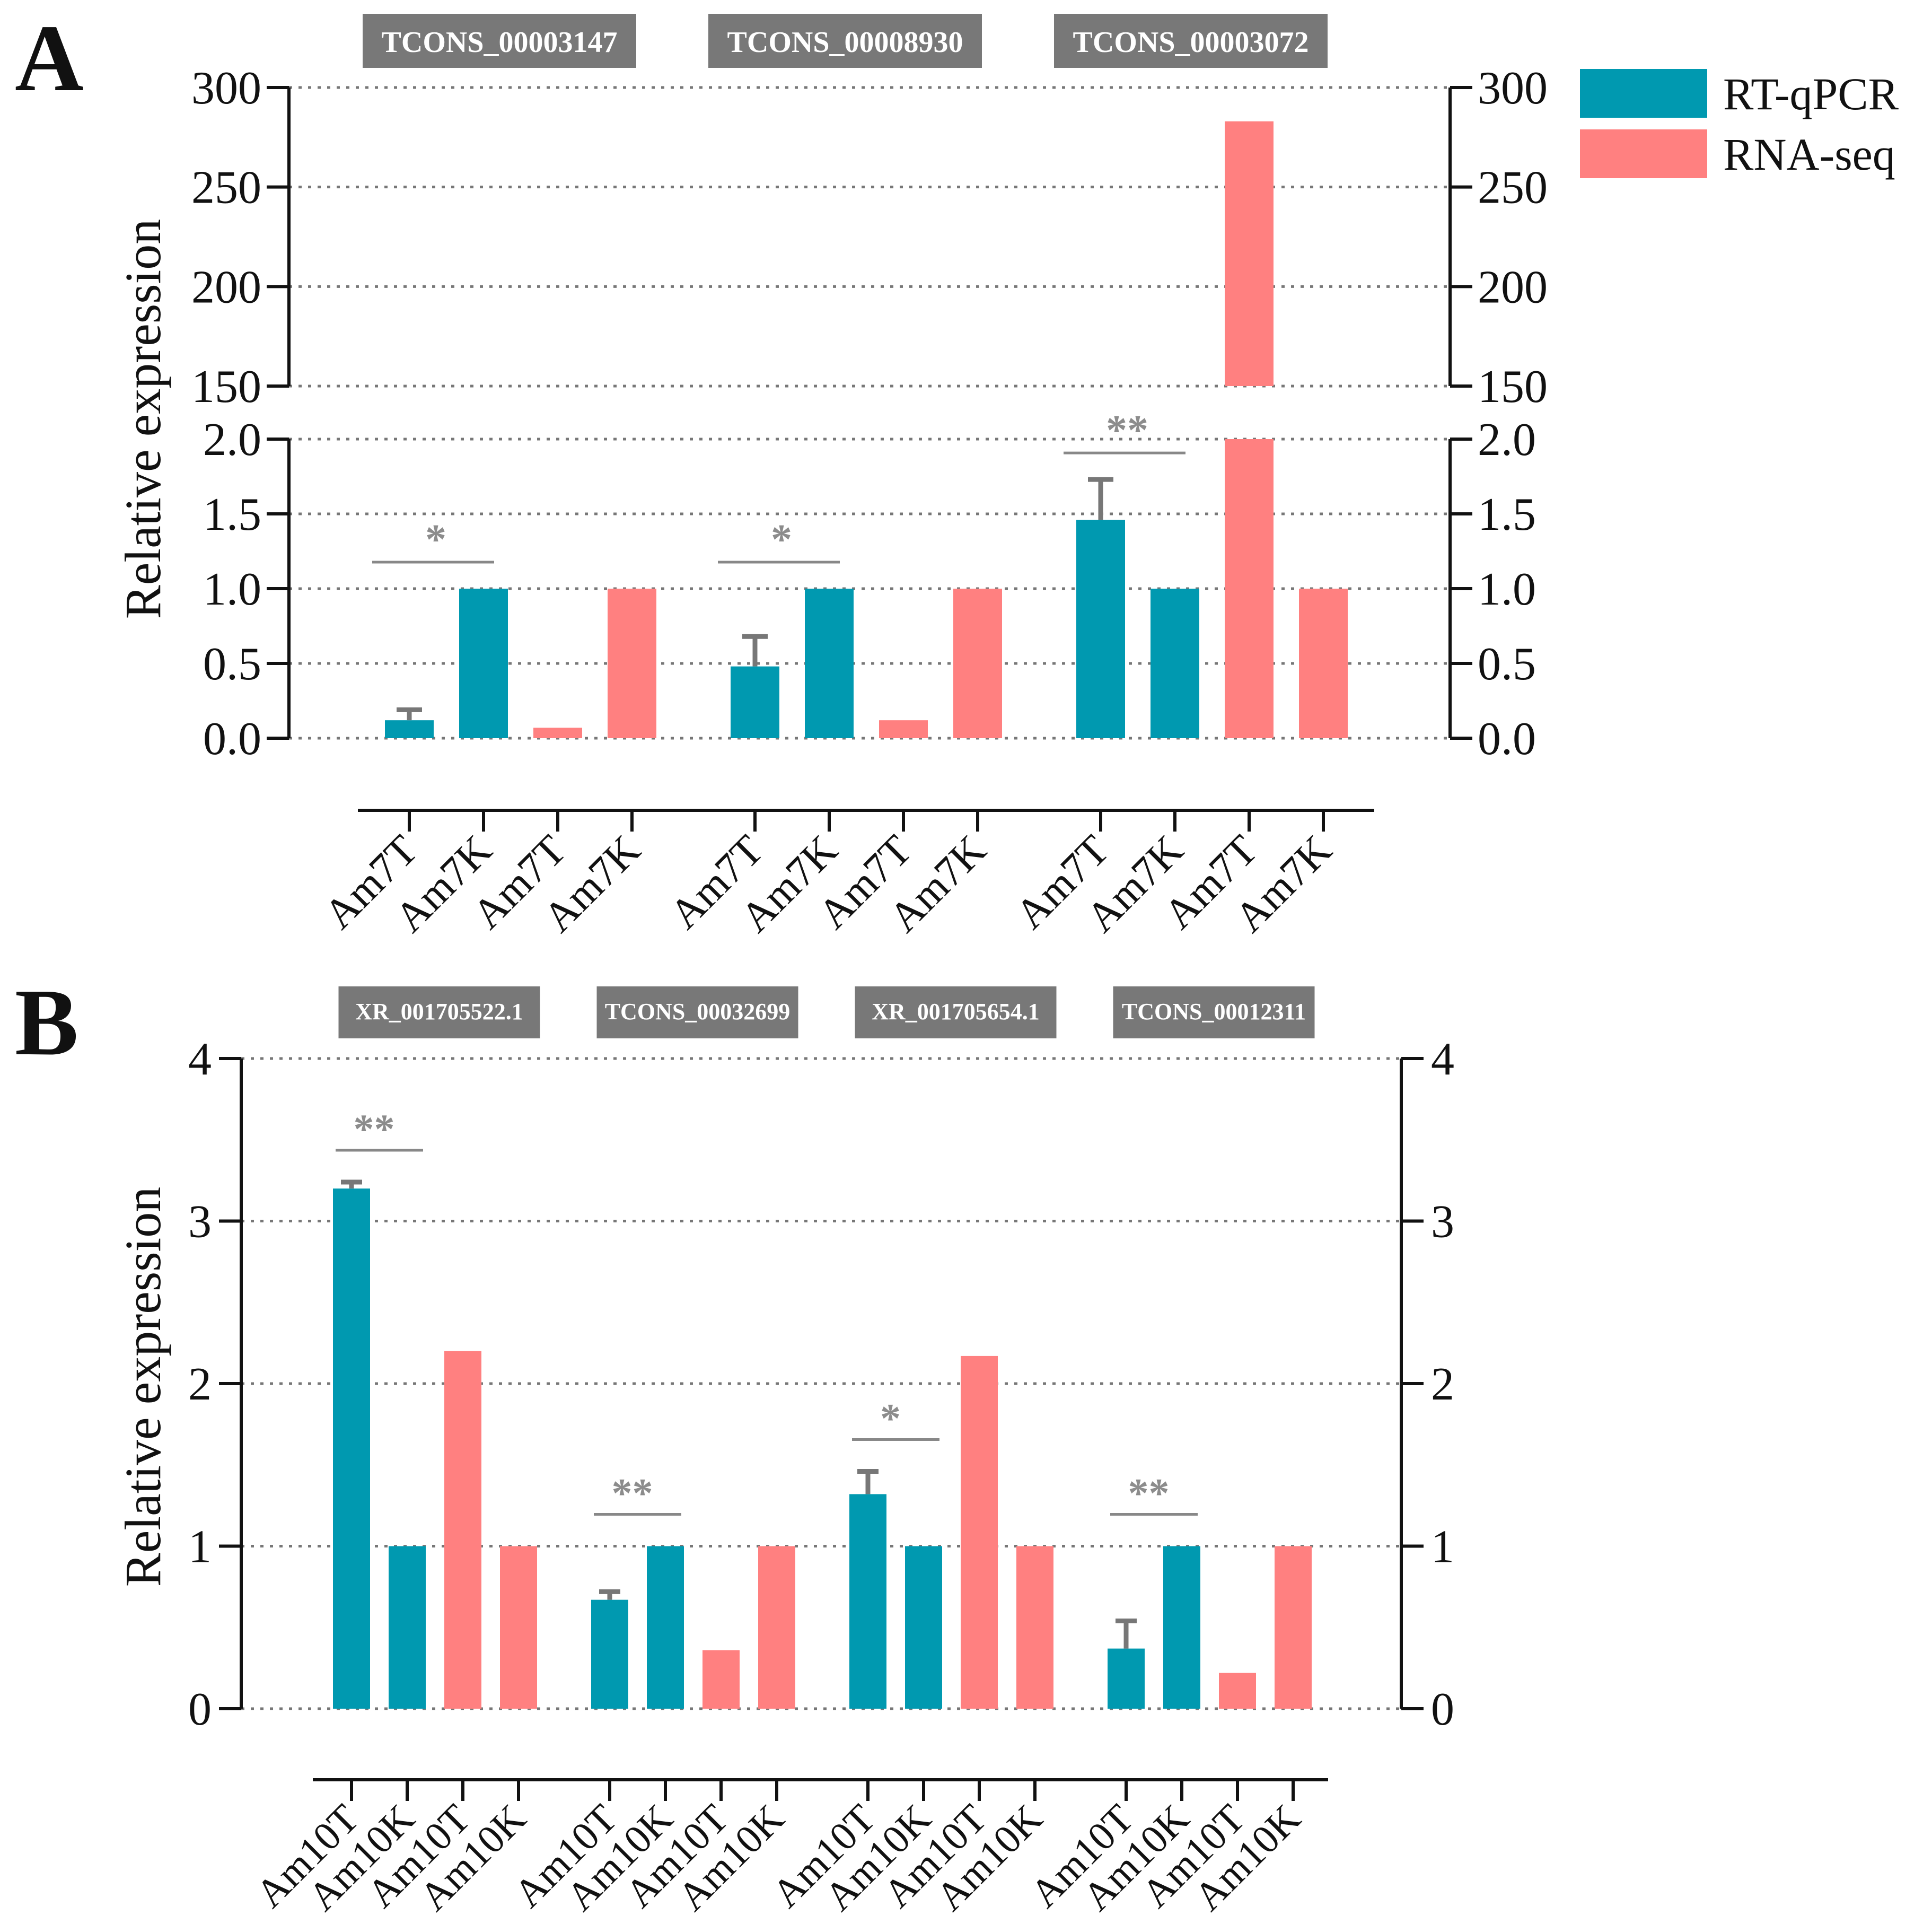 The image size is (1932, 1924). Describe the element at coordinates (1507, 739) in the screenshot. I see `y-tick-label-right: 0.0` at that location.